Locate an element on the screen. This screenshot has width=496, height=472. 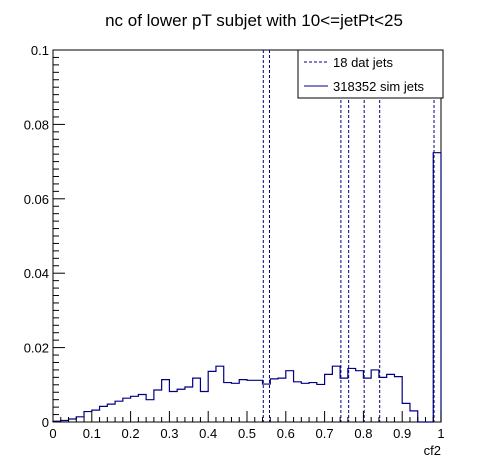
y-tick-label: 0.04 is located at coordinates (36, 273).